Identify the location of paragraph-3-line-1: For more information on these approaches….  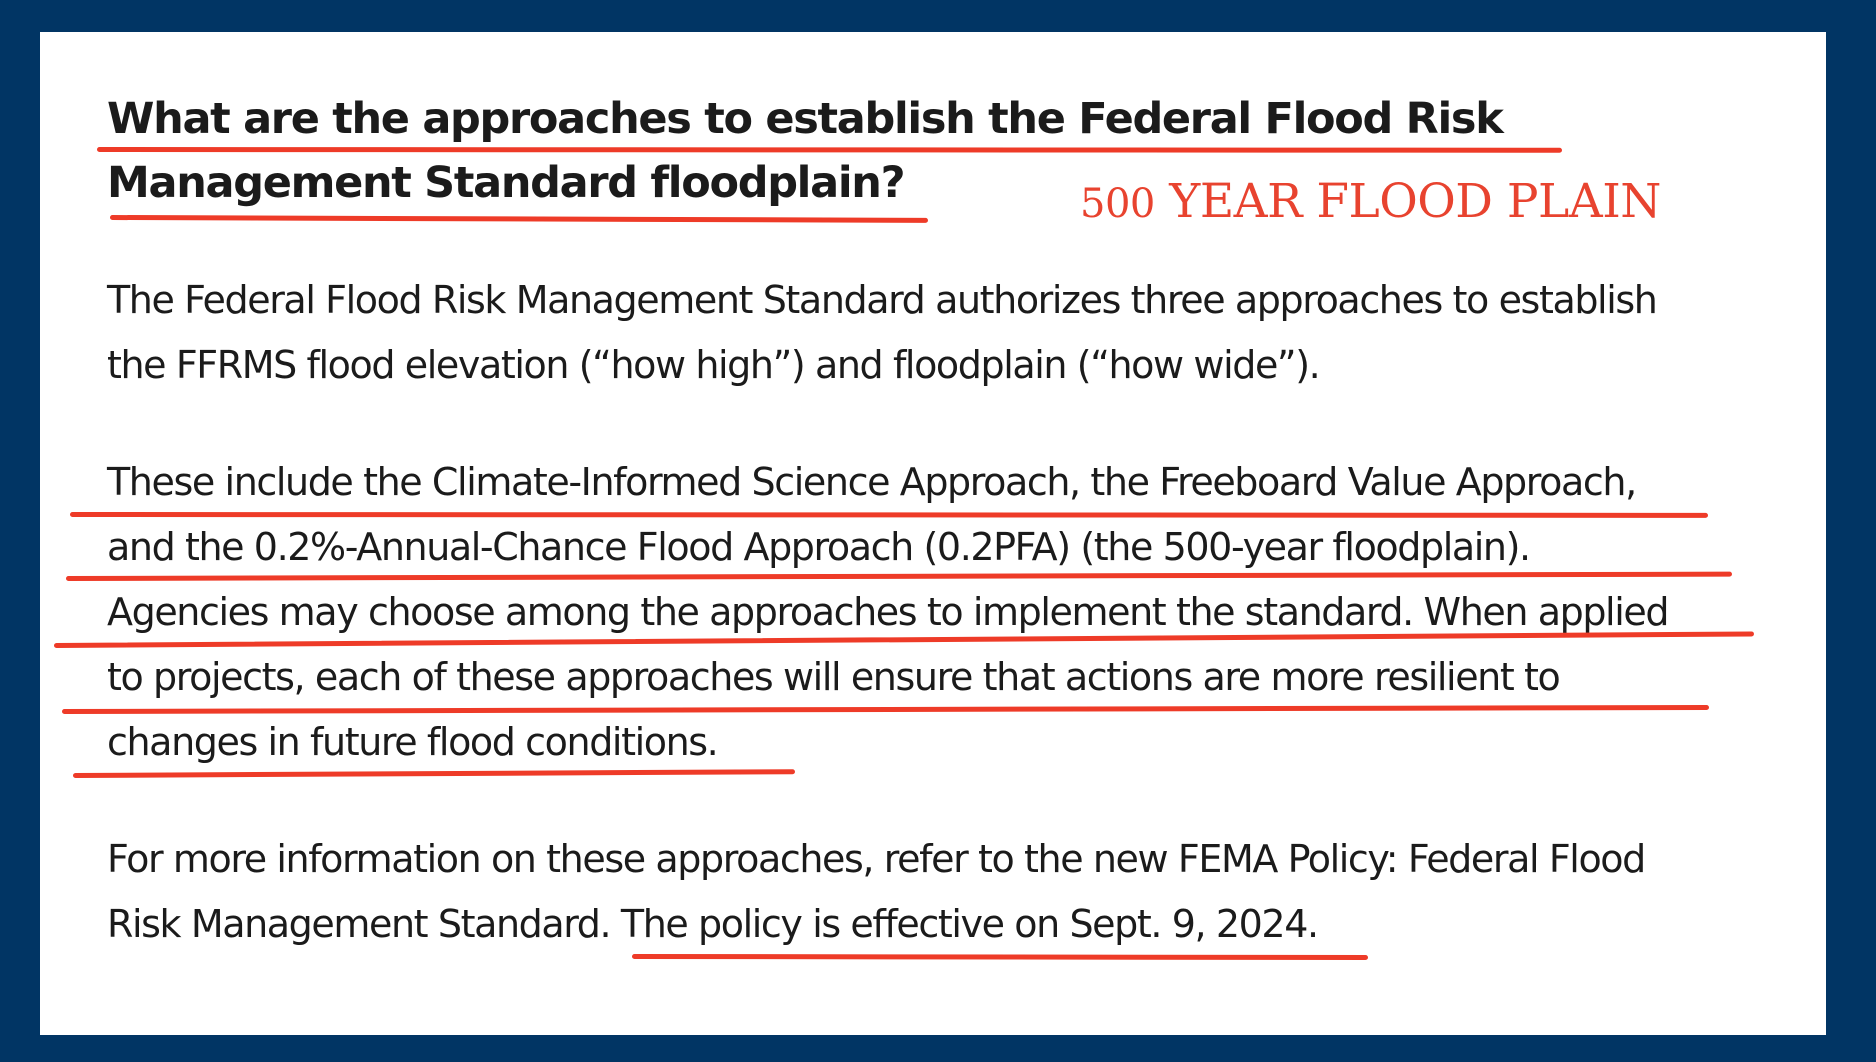
(876, 859).